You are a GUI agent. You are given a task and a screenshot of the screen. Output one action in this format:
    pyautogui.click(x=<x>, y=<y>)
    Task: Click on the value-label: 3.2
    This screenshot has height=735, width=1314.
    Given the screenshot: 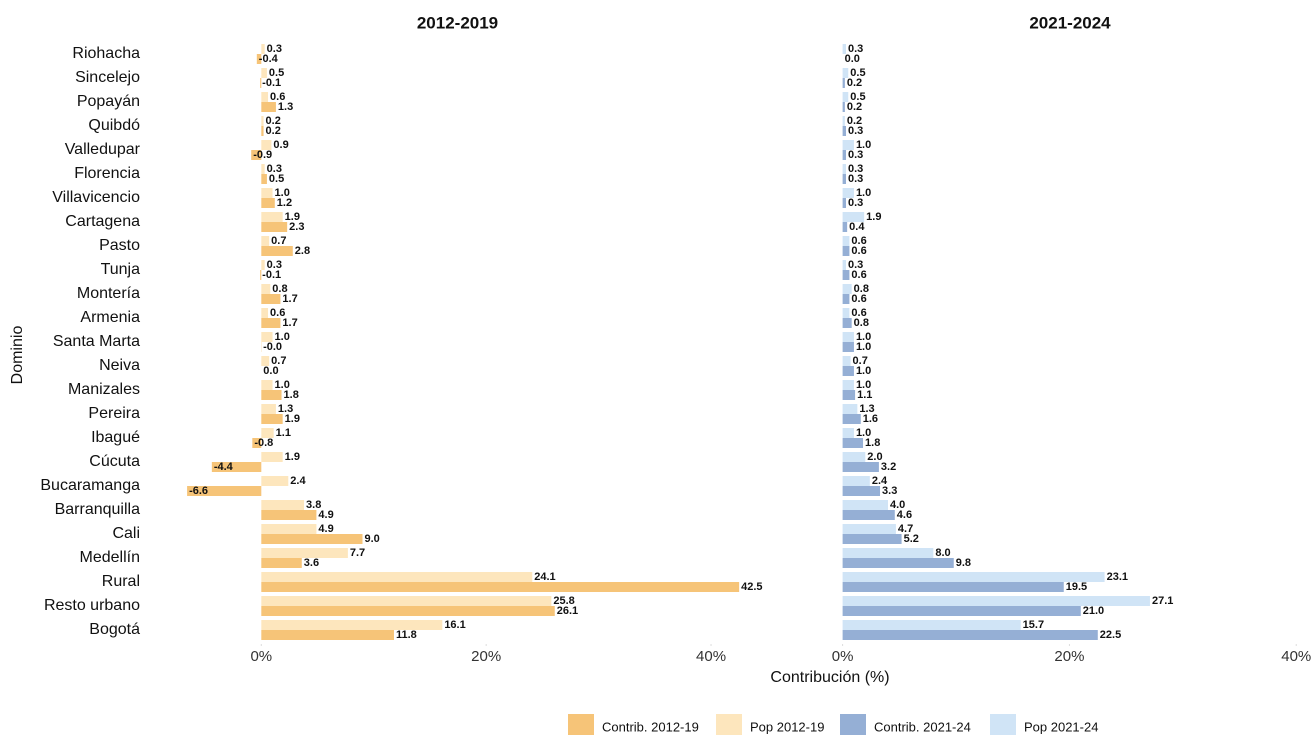 What is the action you would take?
    pyautogui.click(x=888, y=467)
    